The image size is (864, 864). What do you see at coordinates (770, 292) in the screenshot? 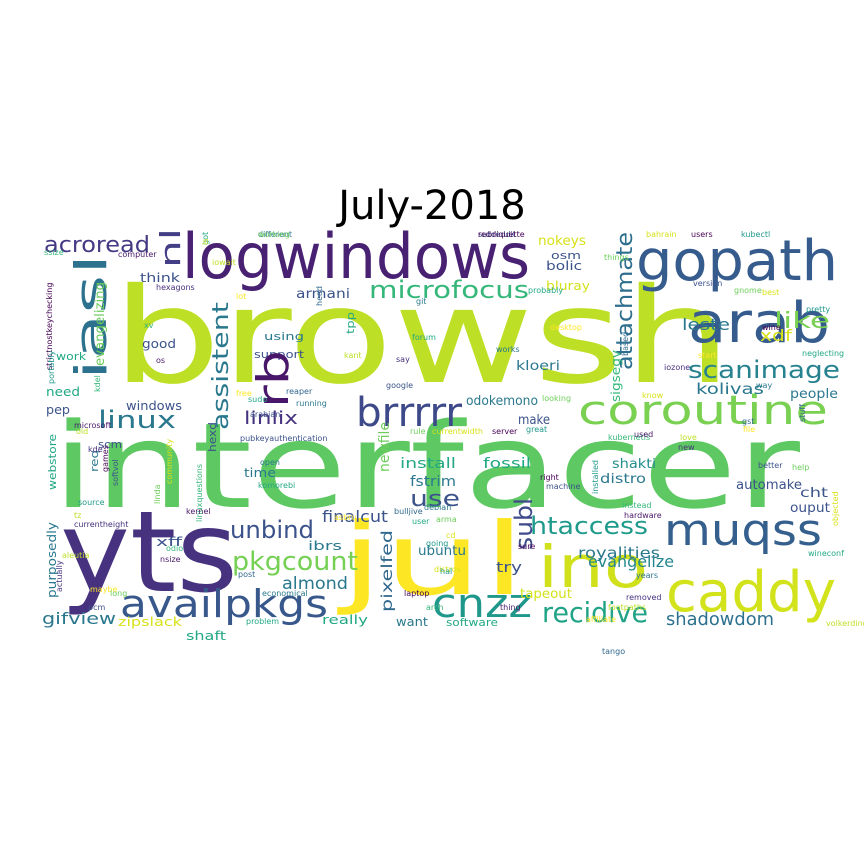
I see `small-word: best` at bounding box center [770, 292].